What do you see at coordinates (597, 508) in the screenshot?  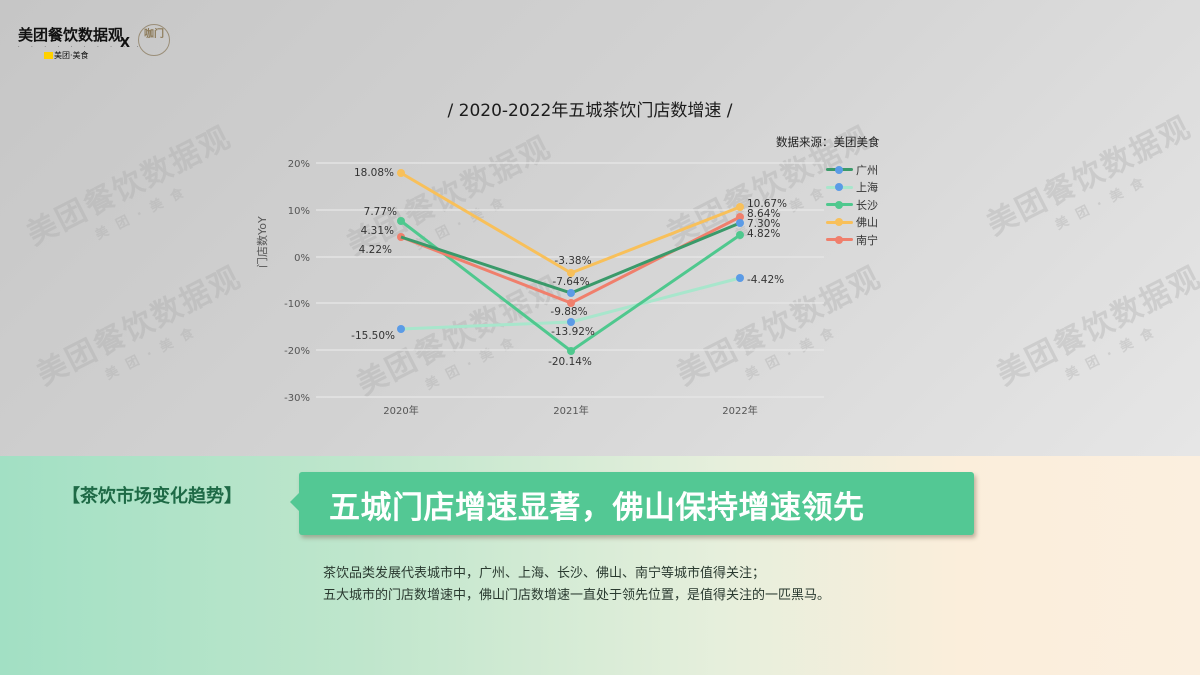 I see `headline: 五城门店增速显著，佛山保持增速领先` at bounding box center [597, 508].